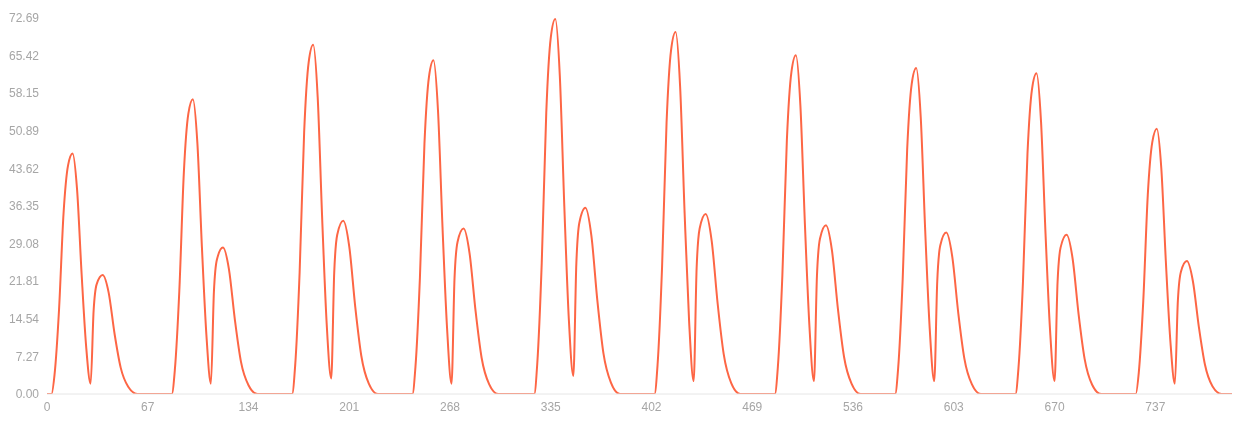  Describe the element at coordinates (349, 406) in the screenshot. I see `x-tick-label: 201` at that location.